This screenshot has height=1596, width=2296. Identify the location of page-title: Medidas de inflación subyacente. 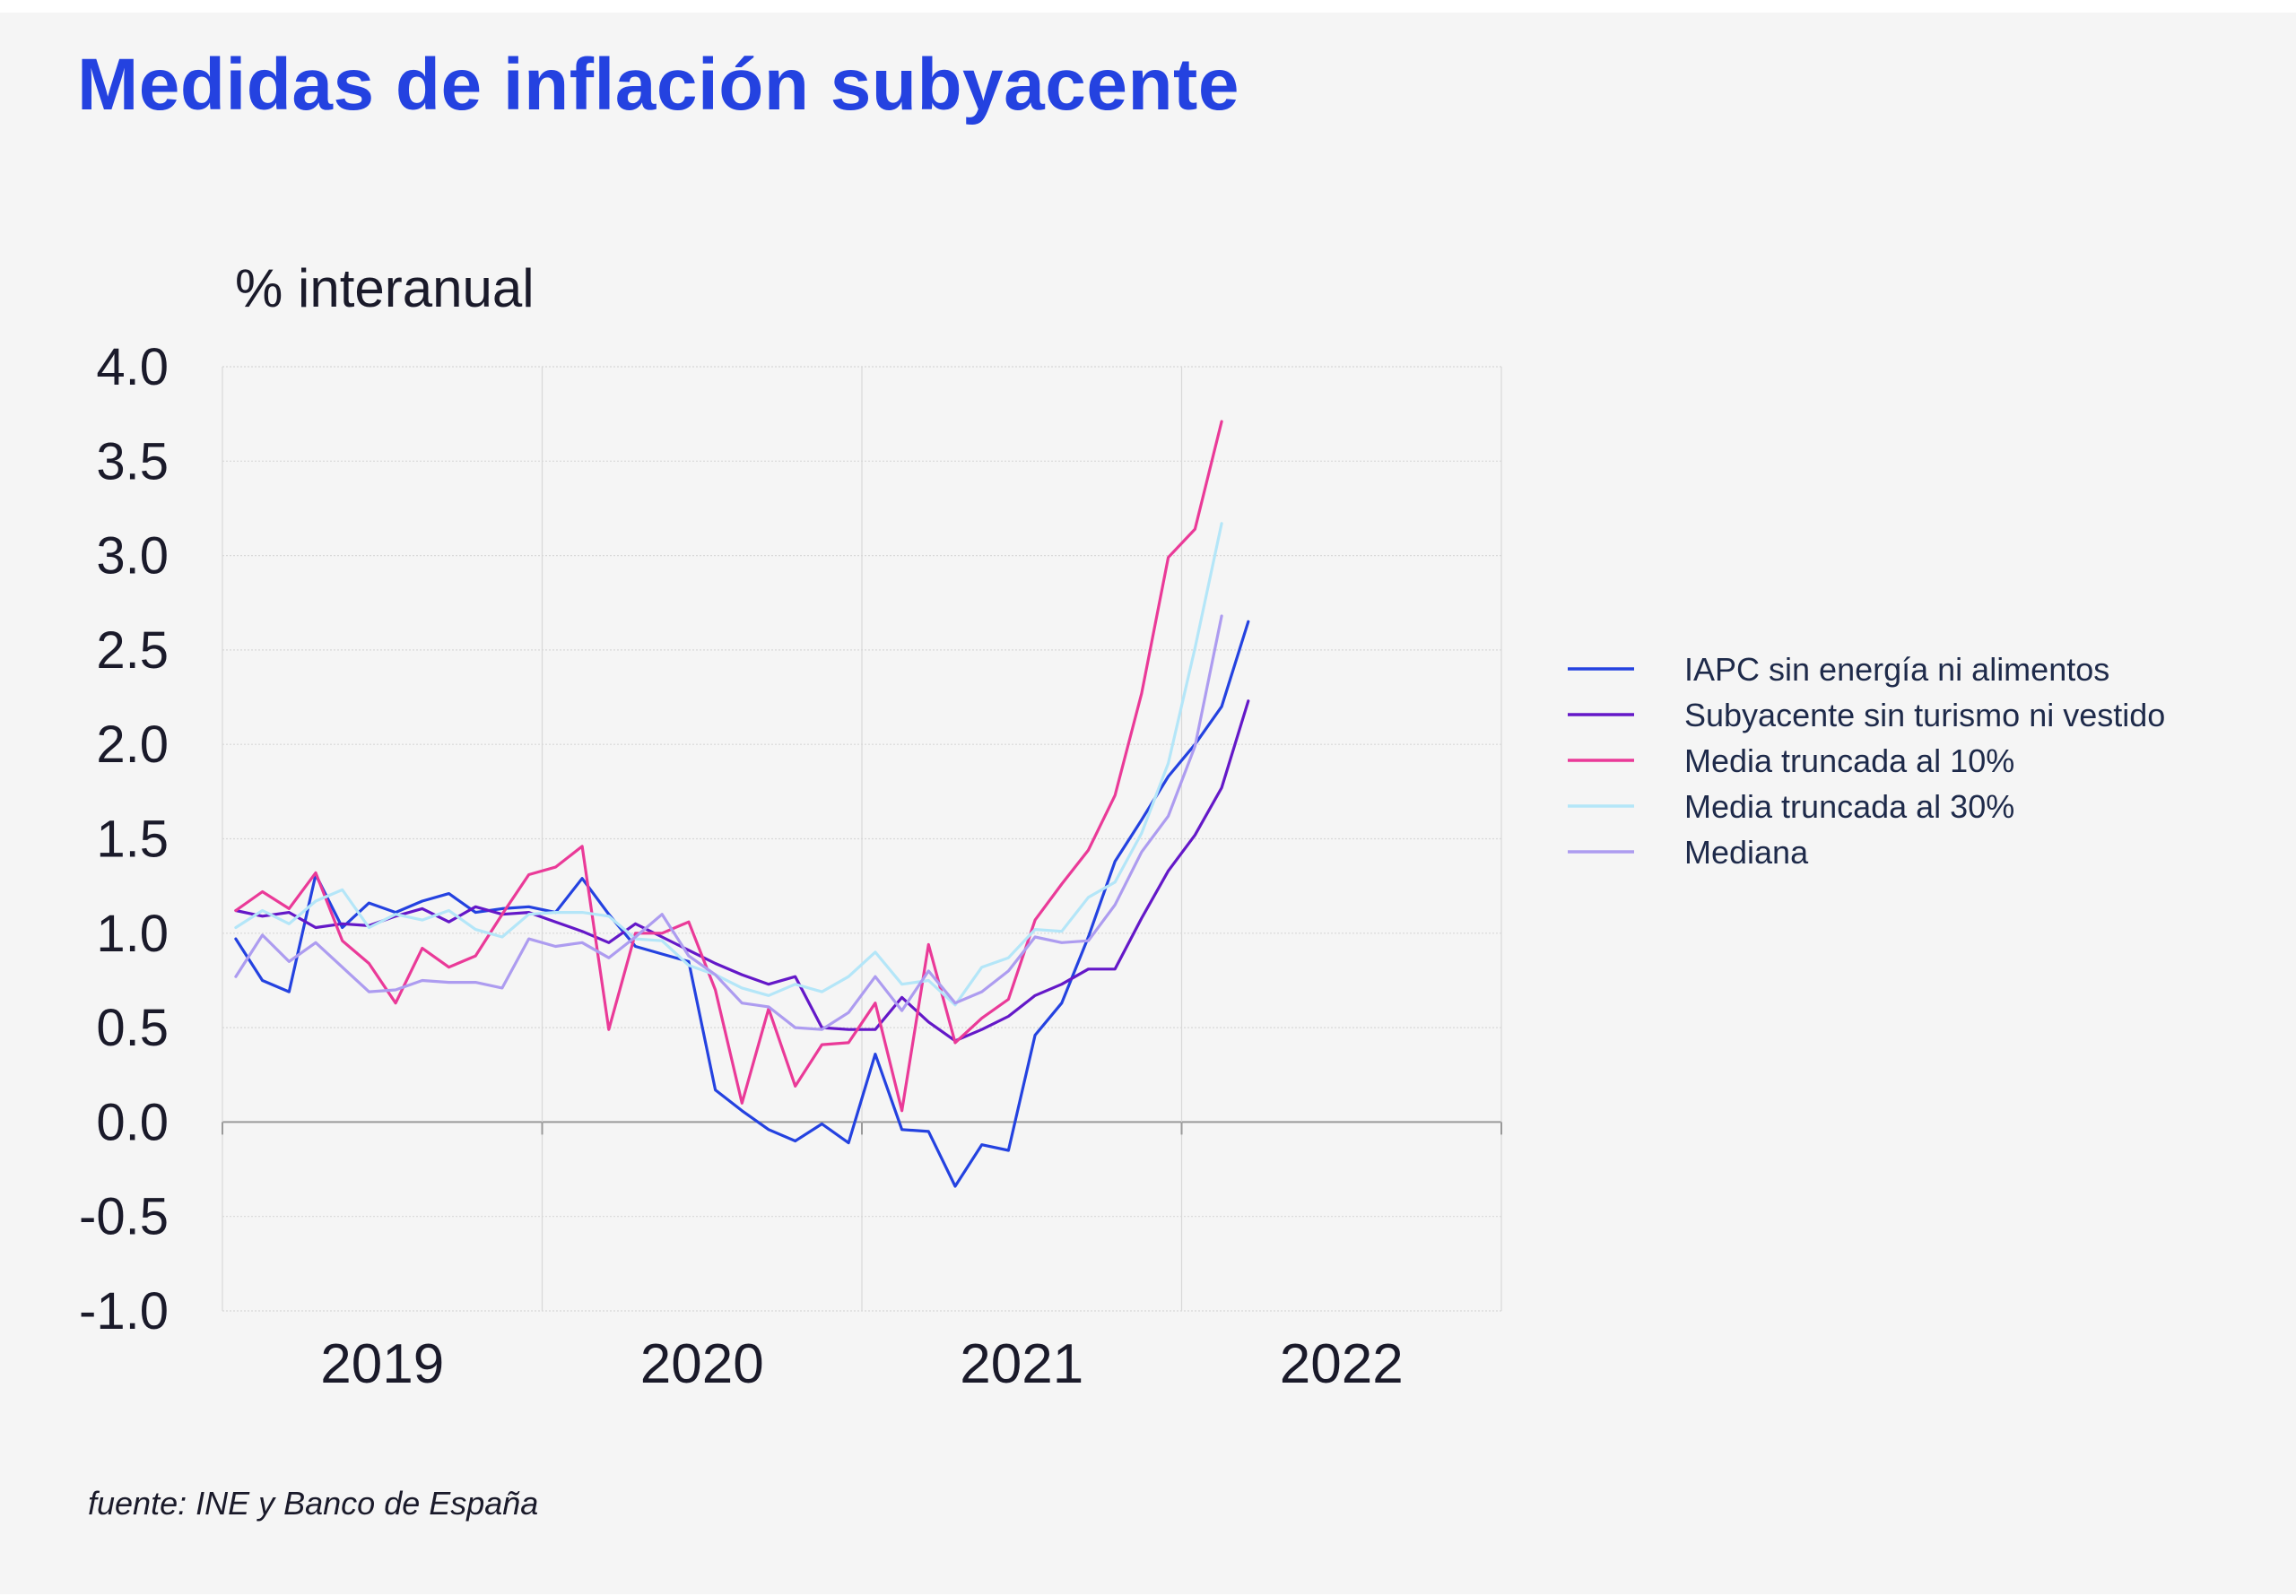
(658, 85).